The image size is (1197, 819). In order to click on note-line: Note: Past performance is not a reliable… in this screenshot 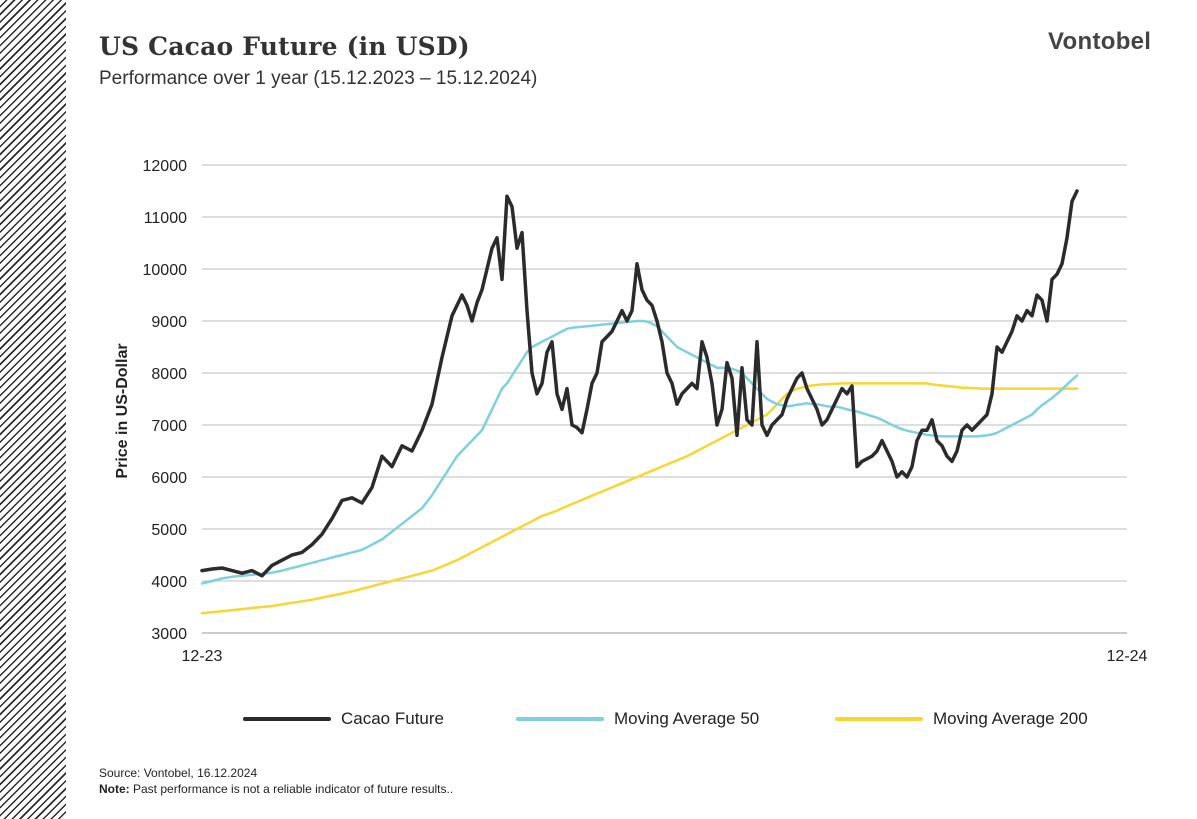, I will do `click(276, 789)`.